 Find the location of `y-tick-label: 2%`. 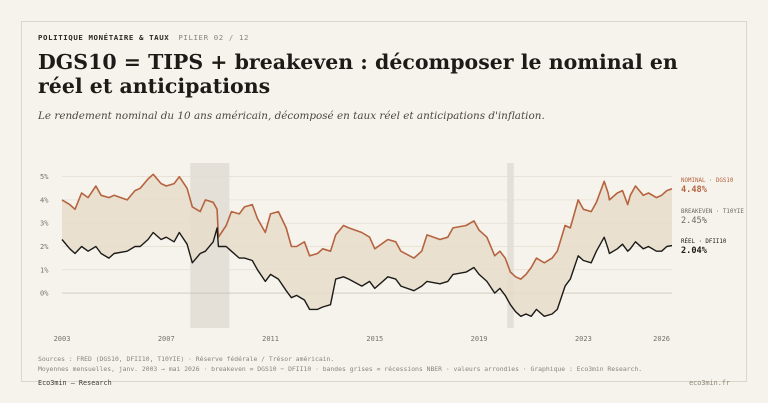

y-tick-label: 2% is located at coordinates (44, 247).